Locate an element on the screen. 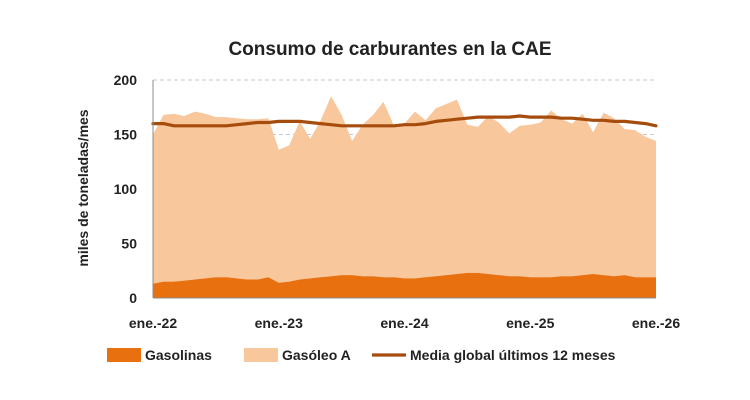 This screenshot has height=400, width=750. legend-label: Gasolinas is located at coordinates (178, 355).